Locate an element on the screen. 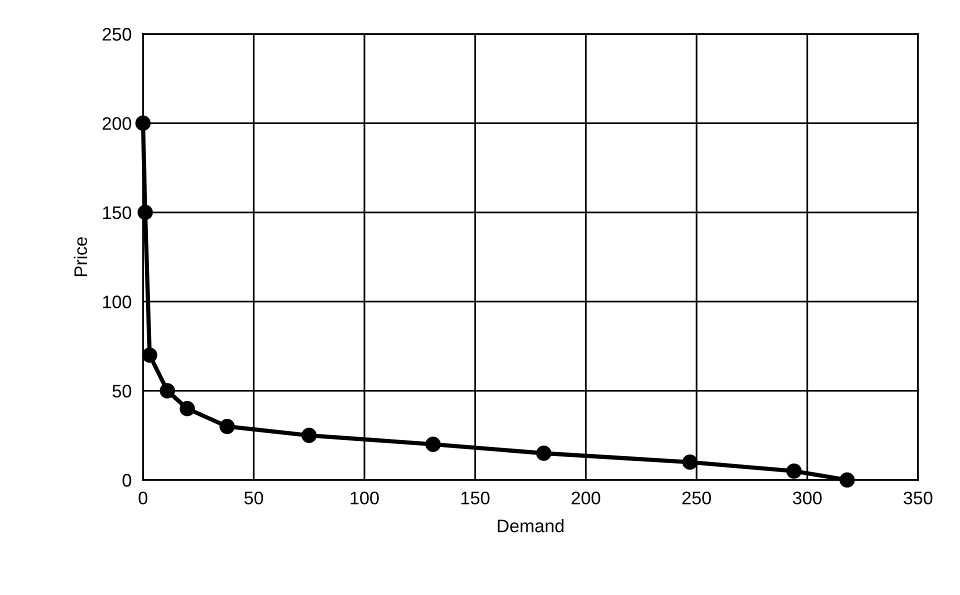 The image size is (960, 595). y-tick-label: 50 is located at coordinates (122, 391).